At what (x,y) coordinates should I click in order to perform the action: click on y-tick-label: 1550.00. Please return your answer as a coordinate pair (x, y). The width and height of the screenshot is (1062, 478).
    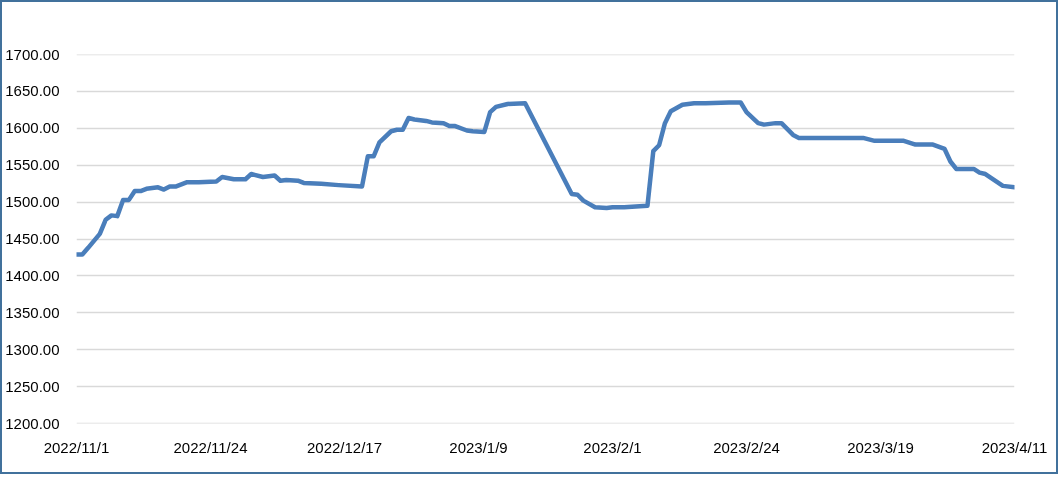
    Looking at the image, I should click on (32, 165).